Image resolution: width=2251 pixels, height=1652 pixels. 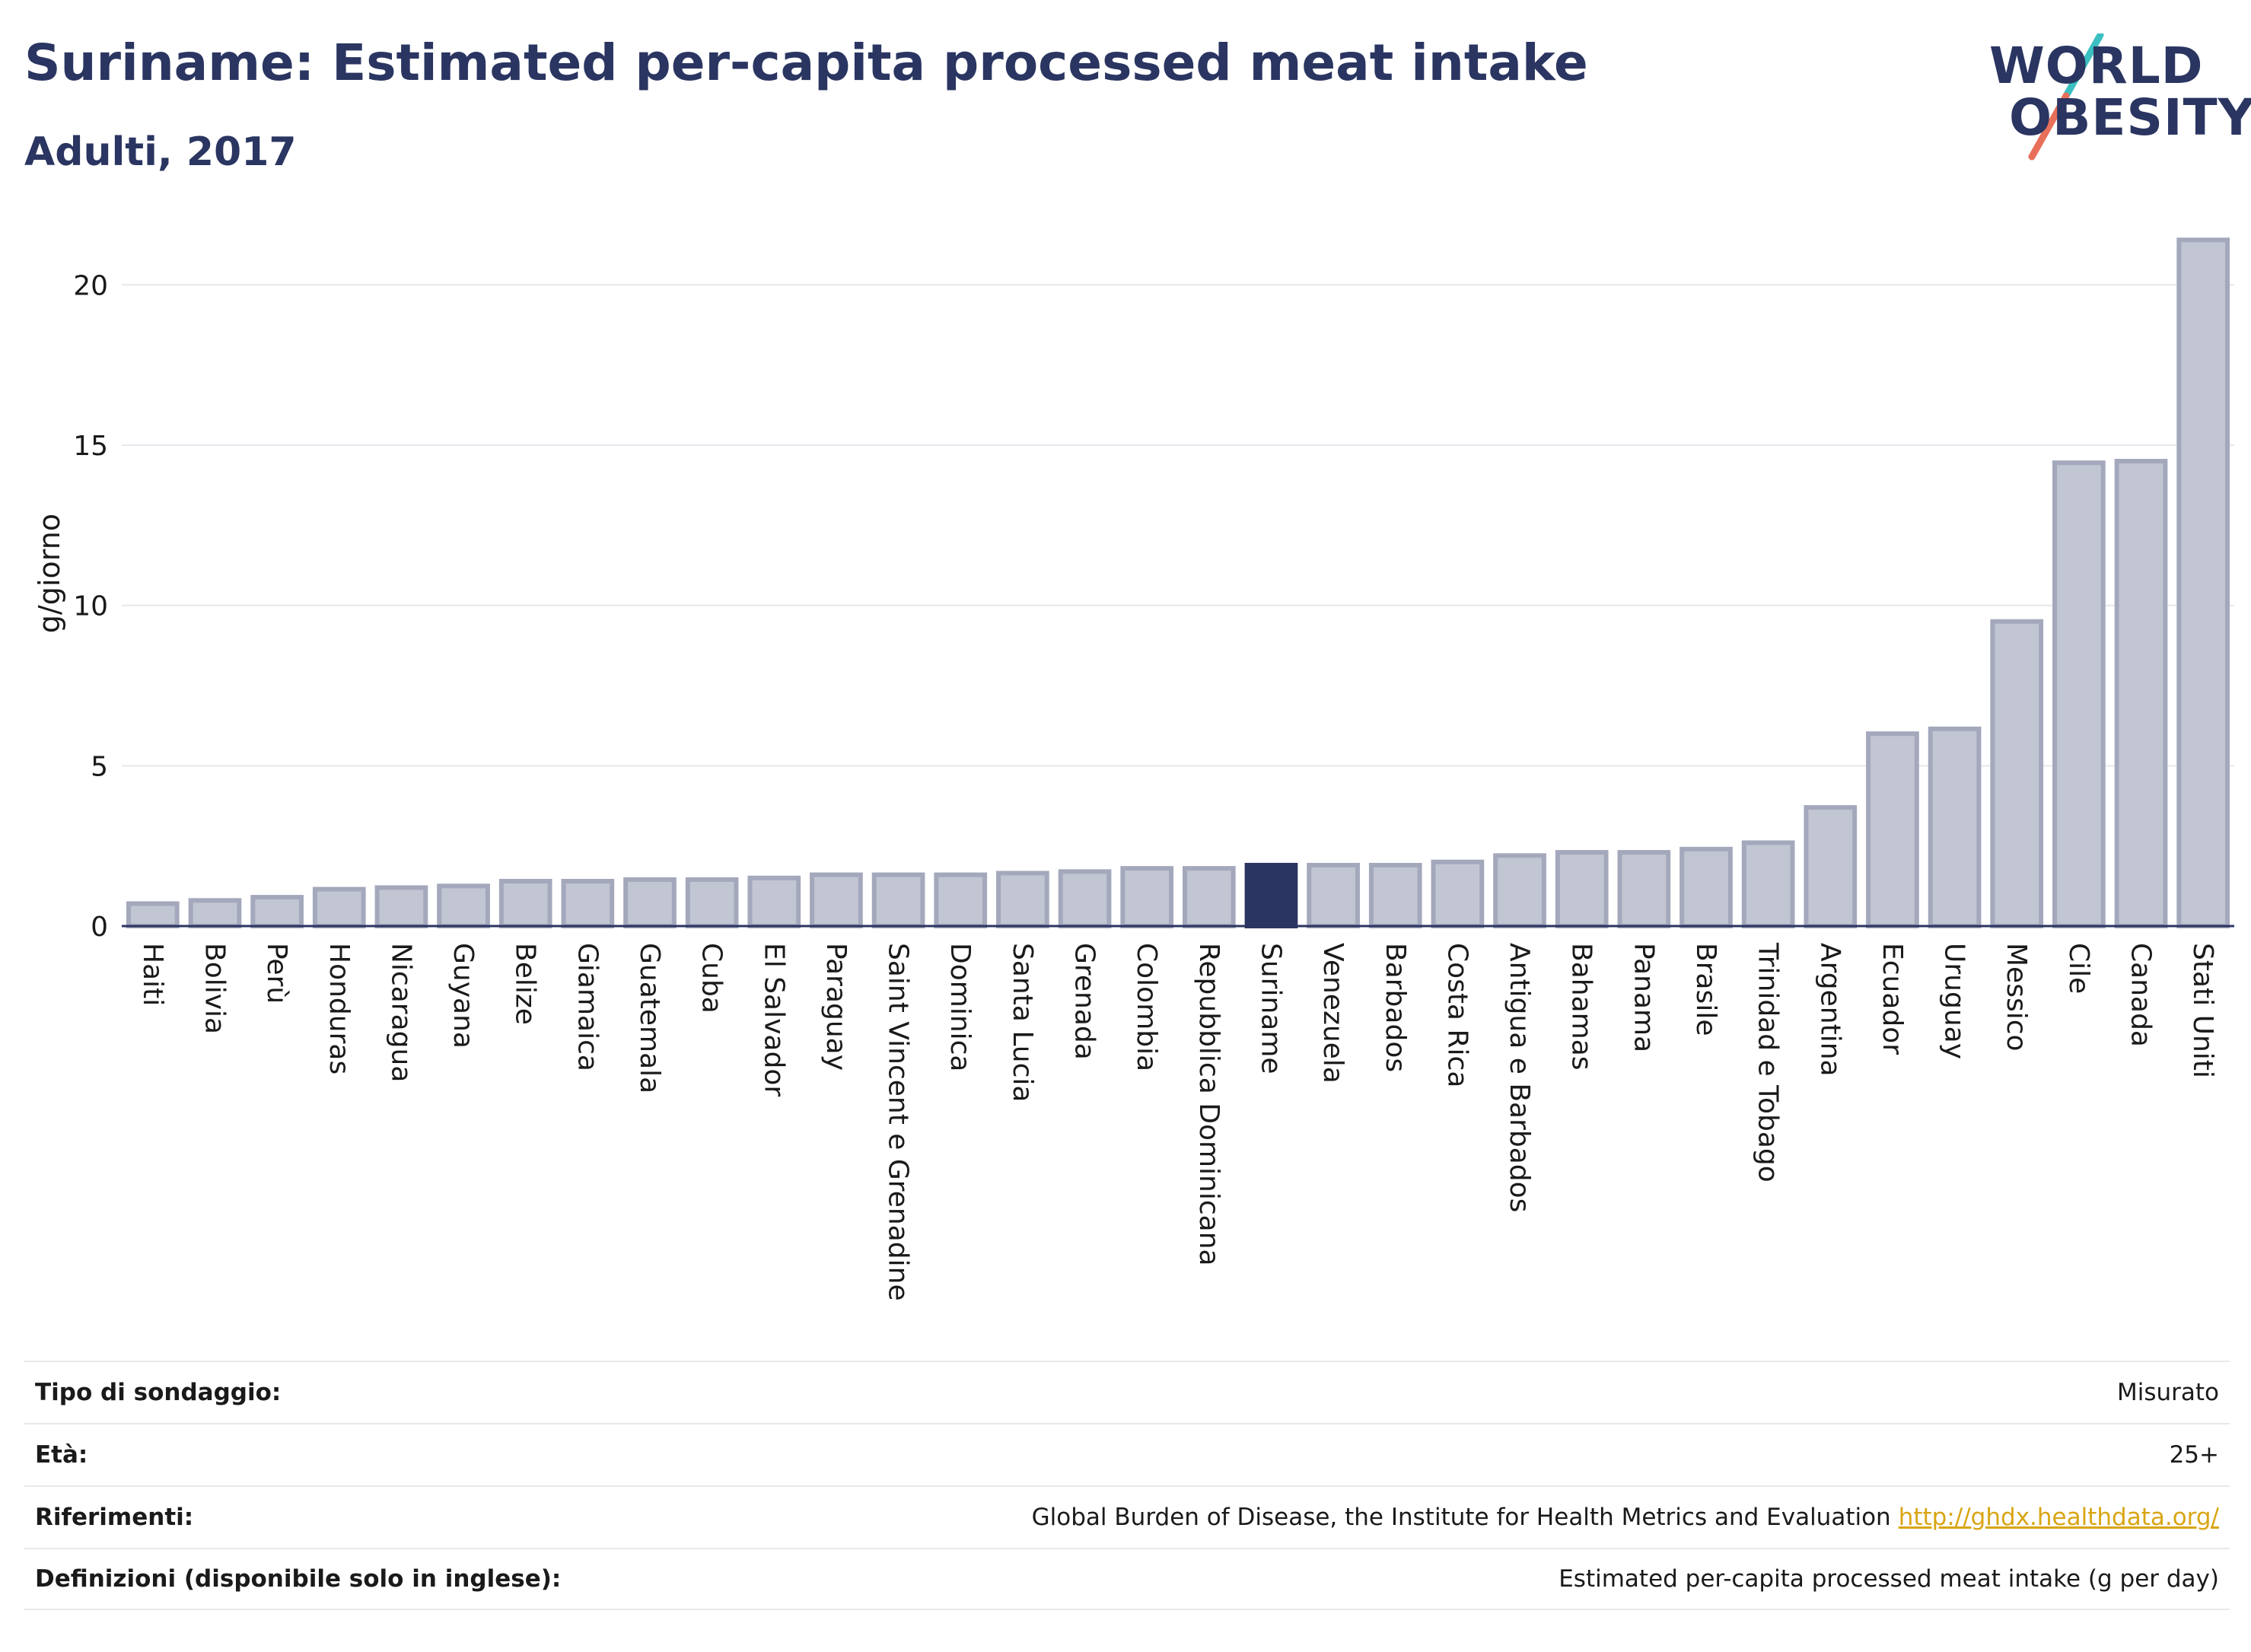 What do you see at coordinates (99, 766) in the screenshot?
I see `y-tick-label: 5` at bounding box center [99, 766].